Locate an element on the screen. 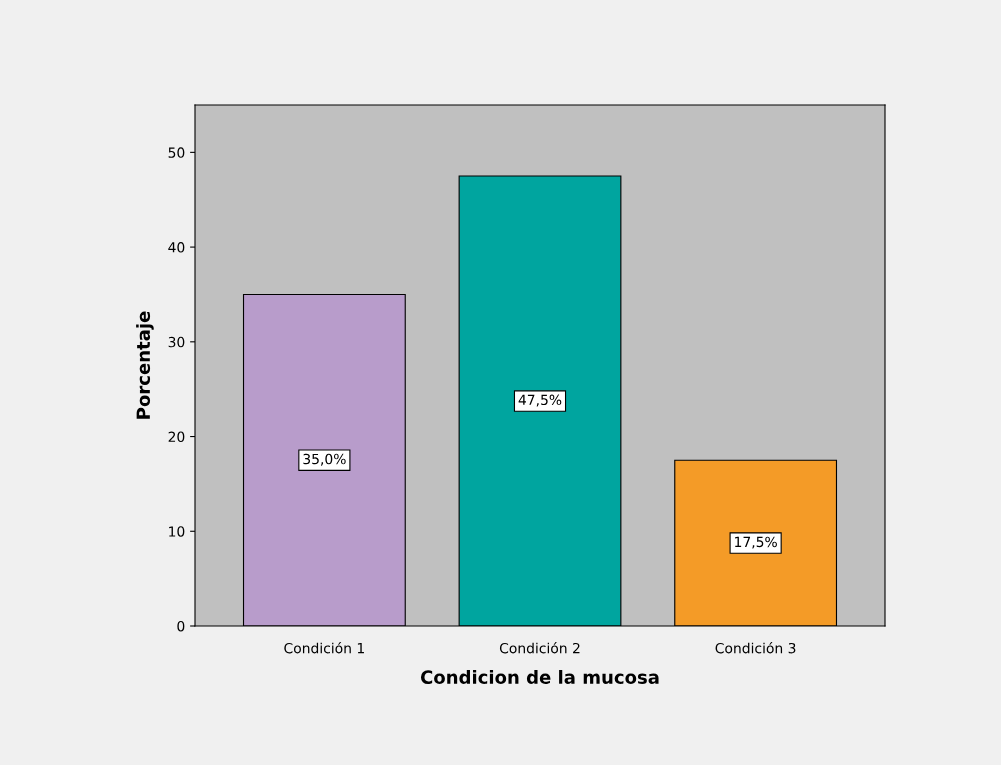  x-tick-label: Condición 3 is located at coordinates (755, 648).